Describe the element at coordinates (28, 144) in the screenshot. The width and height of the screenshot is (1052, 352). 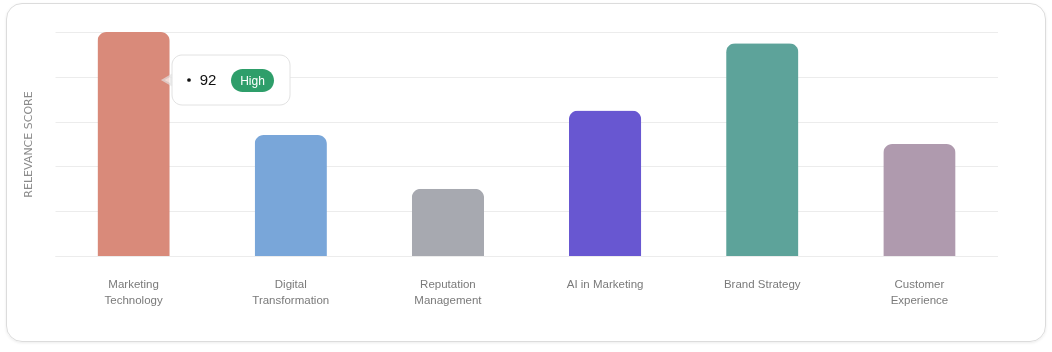
I see `y-axis-title: RELEVANCE SCORE` at that location.